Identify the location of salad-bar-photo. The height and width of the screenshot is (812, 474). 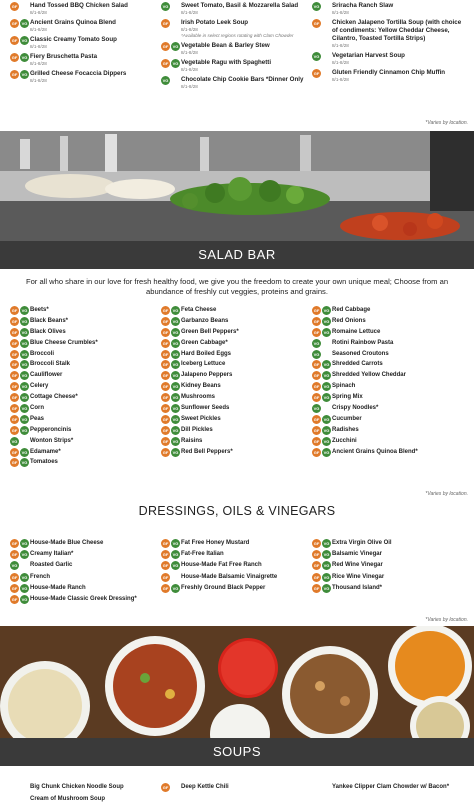
(237, 186).